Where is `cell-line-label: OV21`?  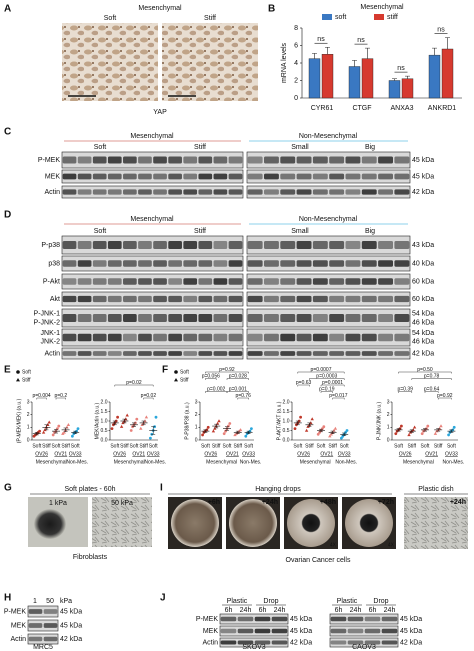
cell-line-label: OV21 is located at coordinates (232, 454).